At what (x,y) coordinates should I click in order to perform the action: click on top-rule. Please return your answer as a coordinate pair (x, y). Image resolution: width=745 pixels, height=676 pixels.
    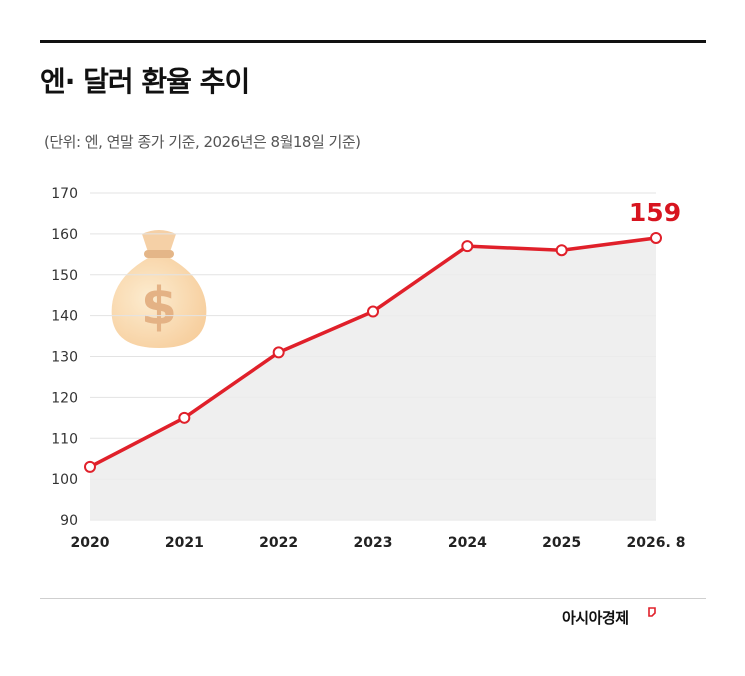
    Looking at the image, I should click on (373, 41).